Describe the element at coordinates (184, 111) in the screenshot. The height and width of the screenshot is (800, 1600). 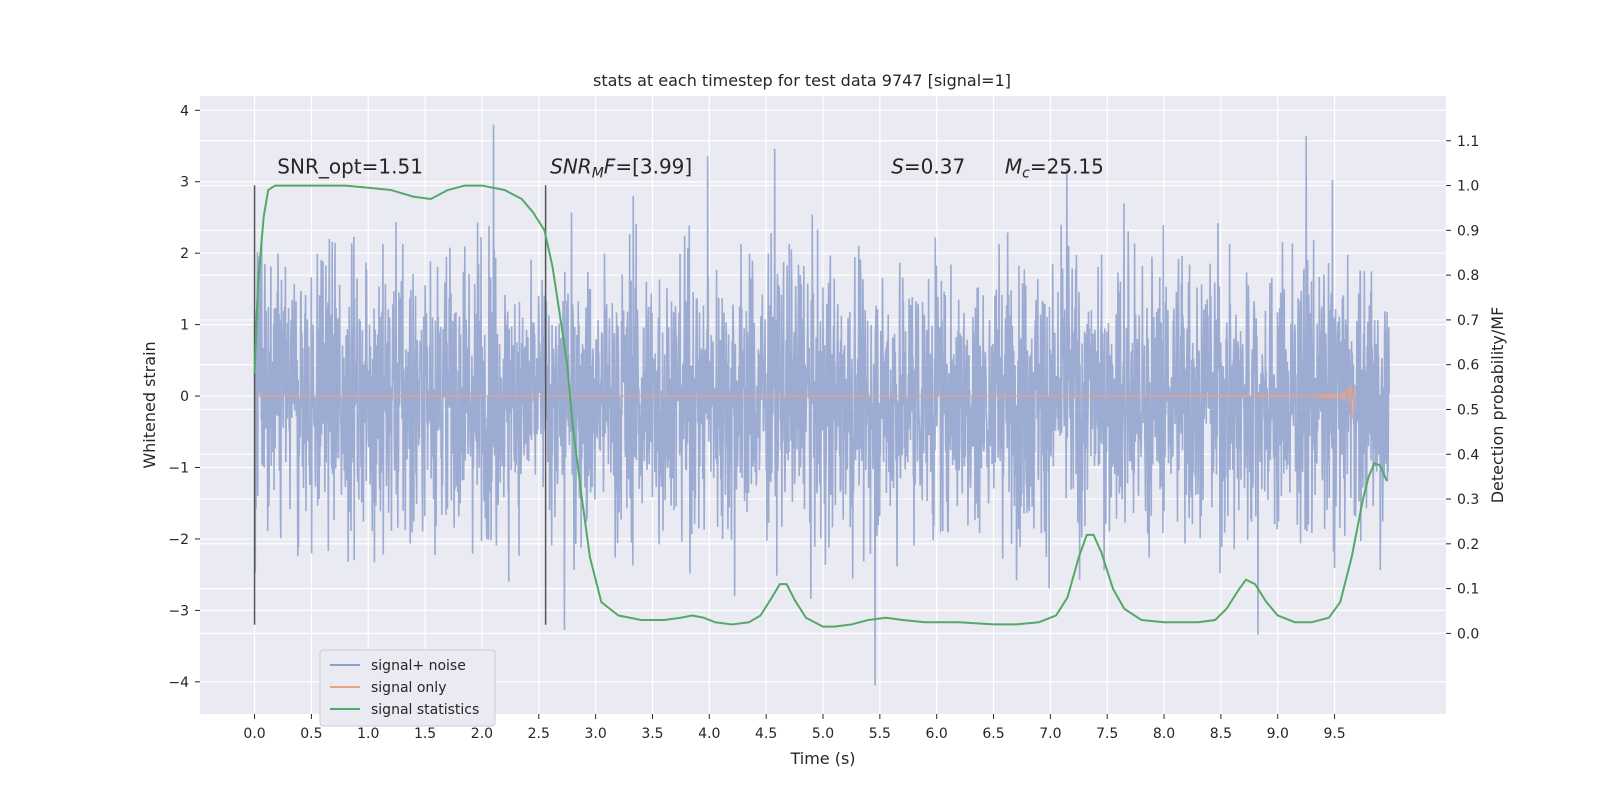
I see `y-tick-label: 4` at that location.